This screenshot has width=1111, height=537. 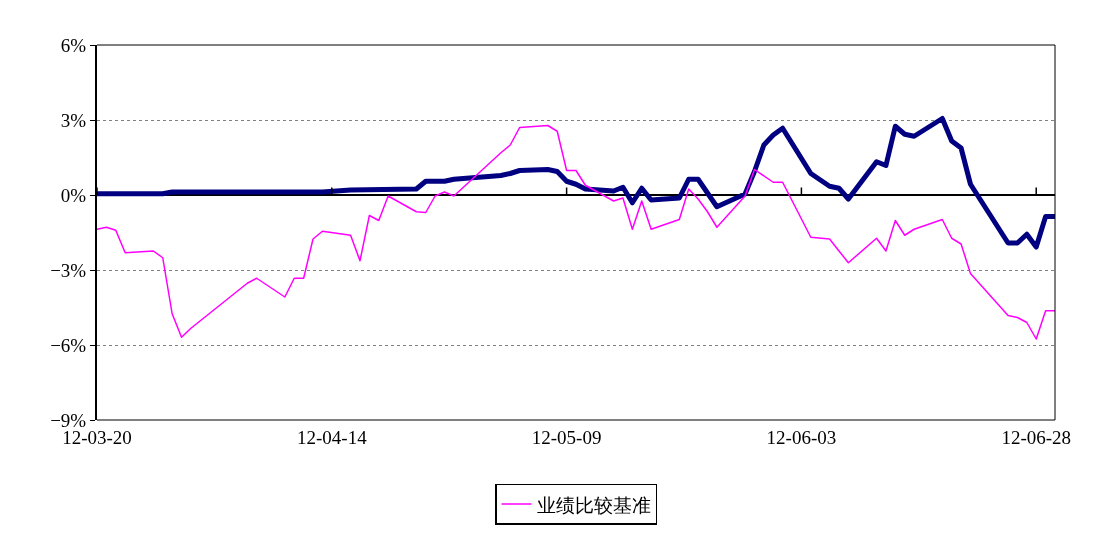 What do you see at coordinates (68, 270) in the screenshot?
I see `y-tick-label: −3%` at bounding box center [68, 270].